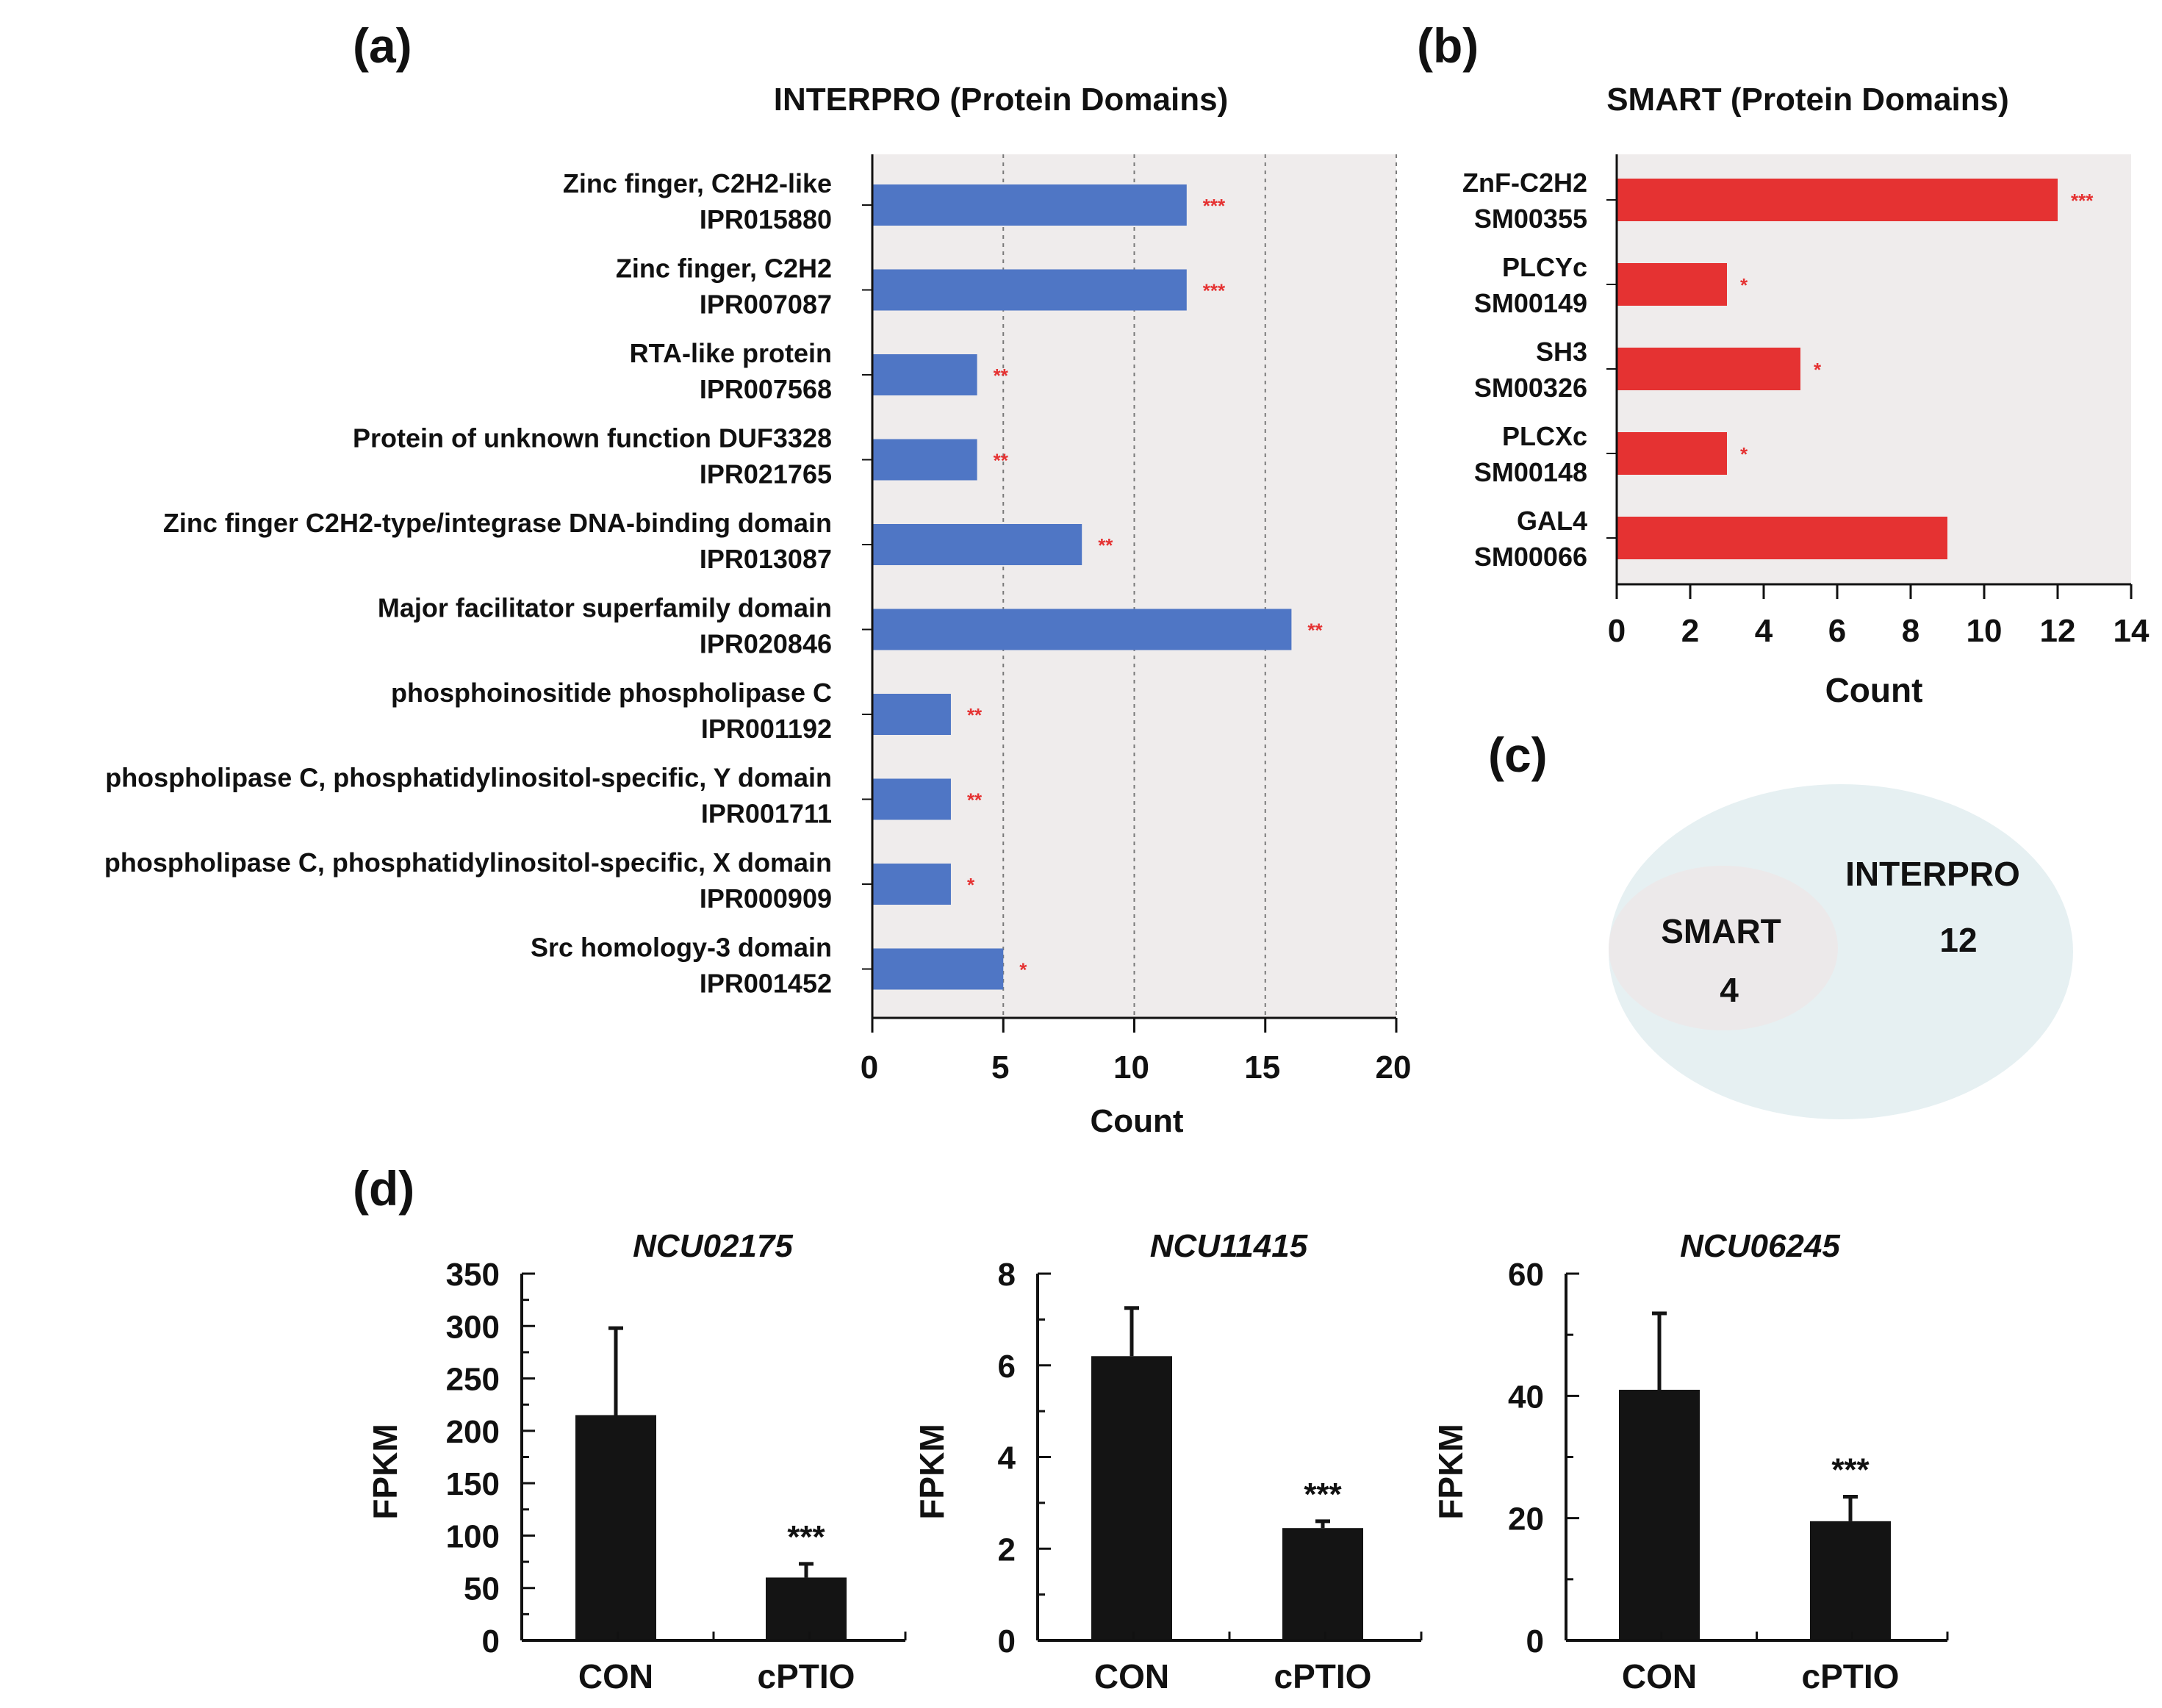  What do you see at coordinates (473, 1432) in the screenshot?
I see `ncu02175-y-tick-label: 200` at bounding box center [473, 1432].